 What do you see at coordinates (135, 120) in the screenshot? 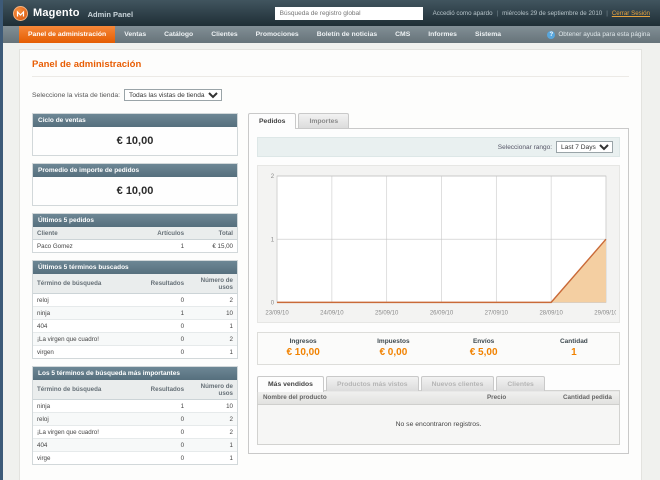
I see `lifetime-sales-title: Ciclo de ventas` at bounding box center [135, 120].